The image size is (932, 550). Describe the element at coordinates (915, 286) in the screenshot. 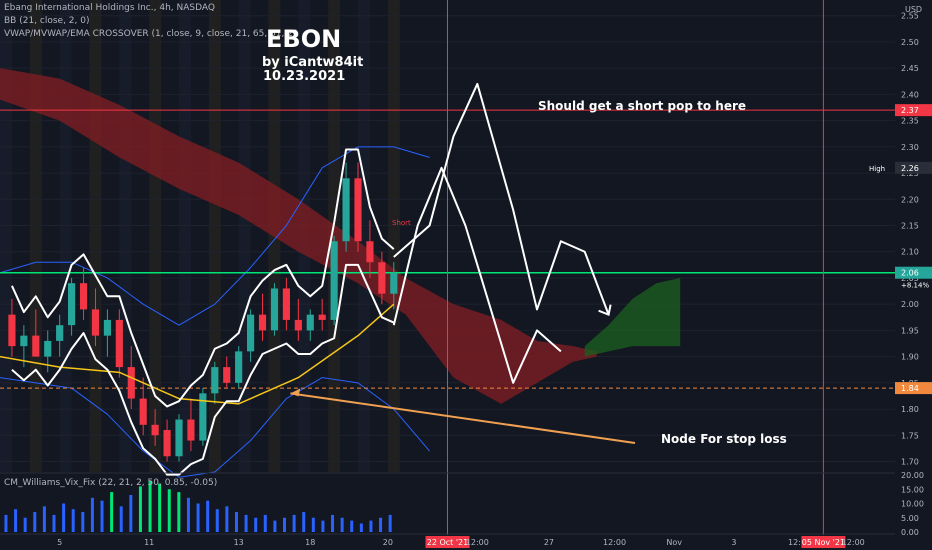

I see `price-label-note: +8.14%` at that location.